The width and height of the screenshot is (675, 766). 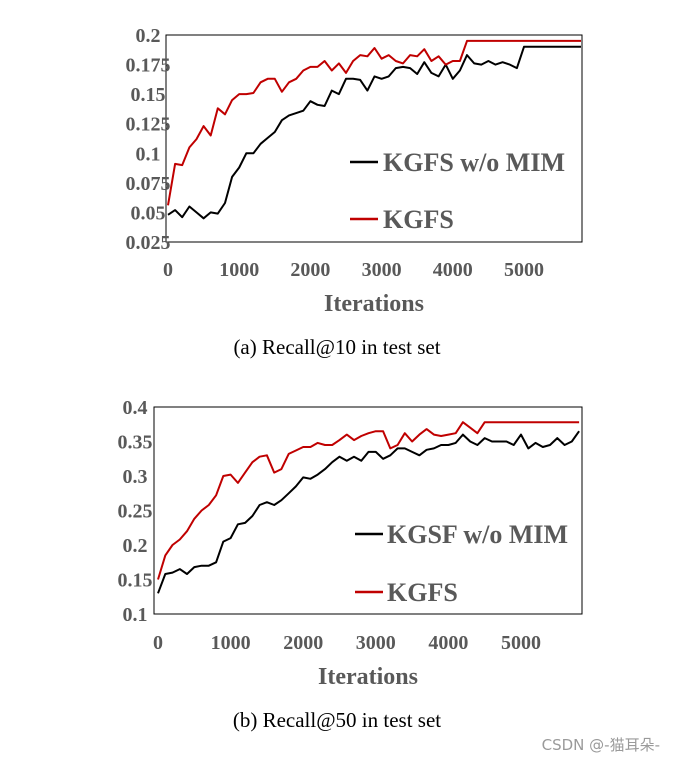 I want to click on legend-label-kgsf-wo-mim: KGSF w/o MIM, so click(x=477, y=534).